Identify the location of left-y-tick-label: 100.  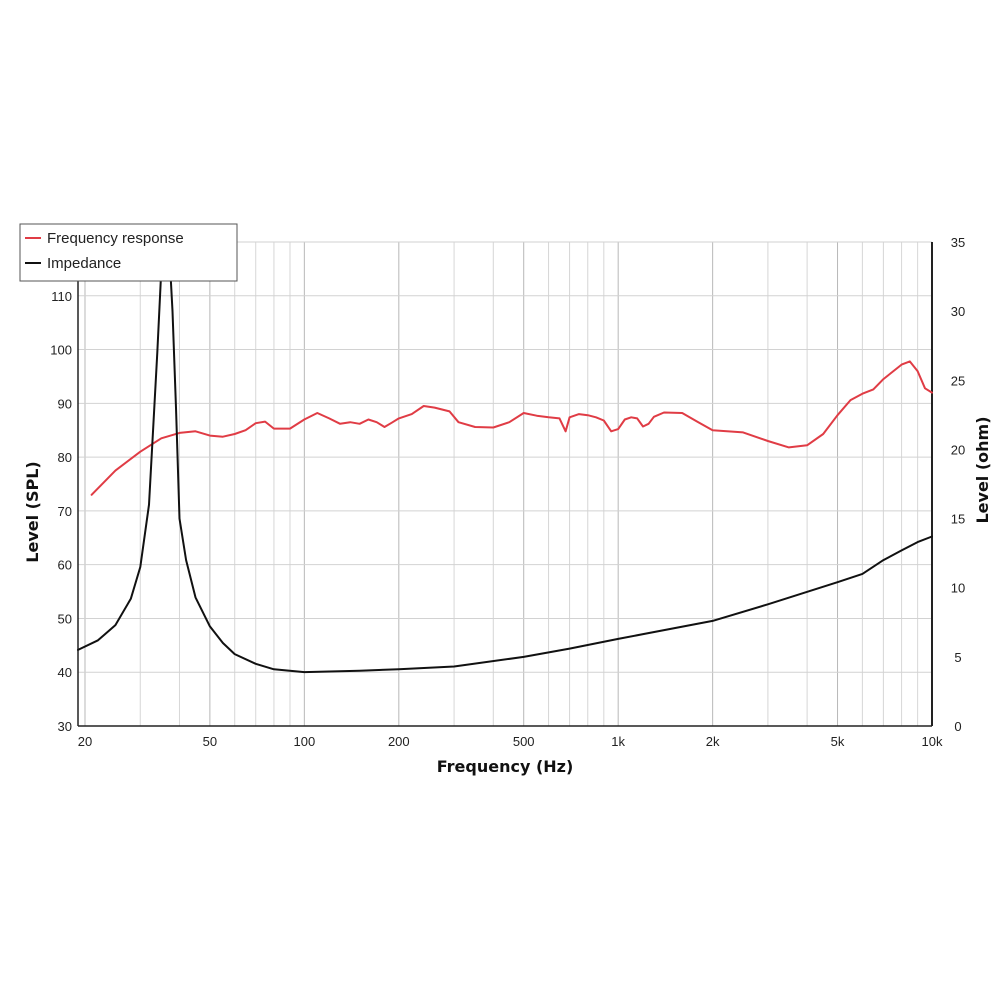
(61, 350).